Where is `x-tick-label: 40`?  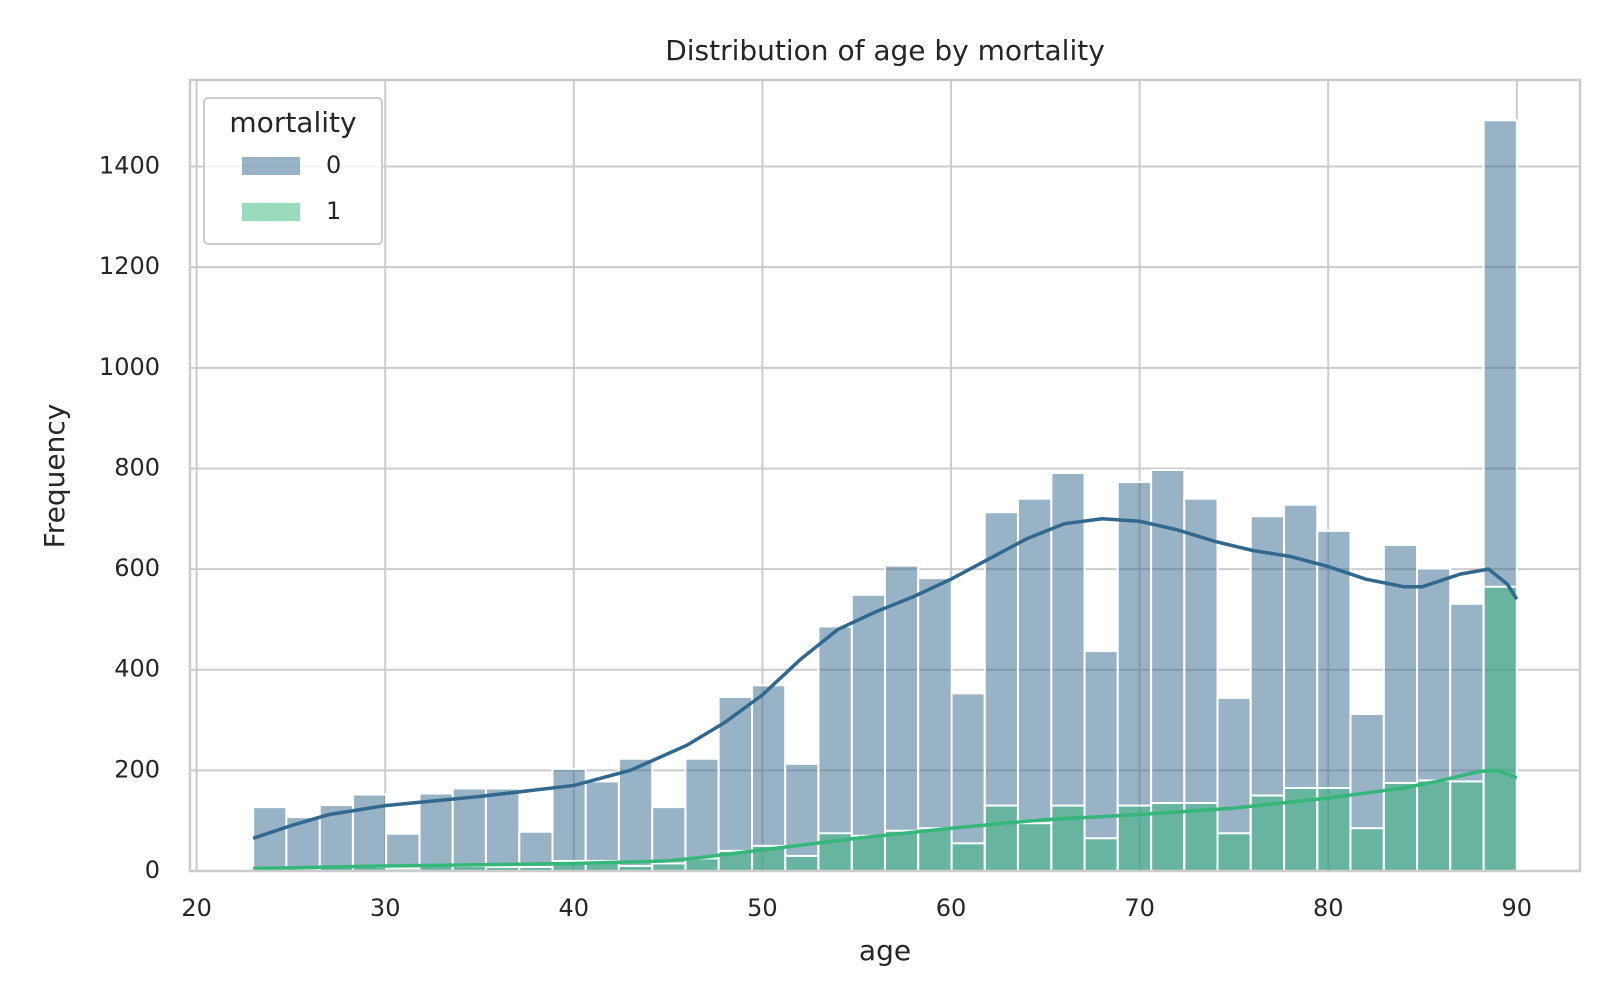 x-tick-label: 40 is located at coordinates (574, 908).